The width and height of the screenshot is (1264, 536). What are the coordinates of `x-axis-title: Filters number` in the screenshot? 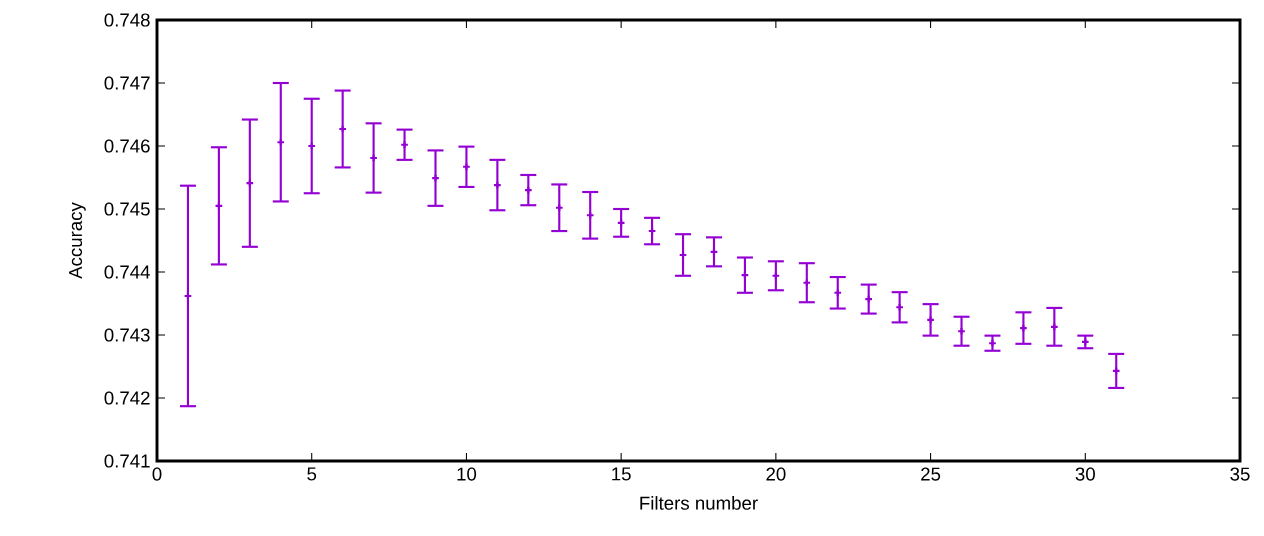 It's located at (699, 503).